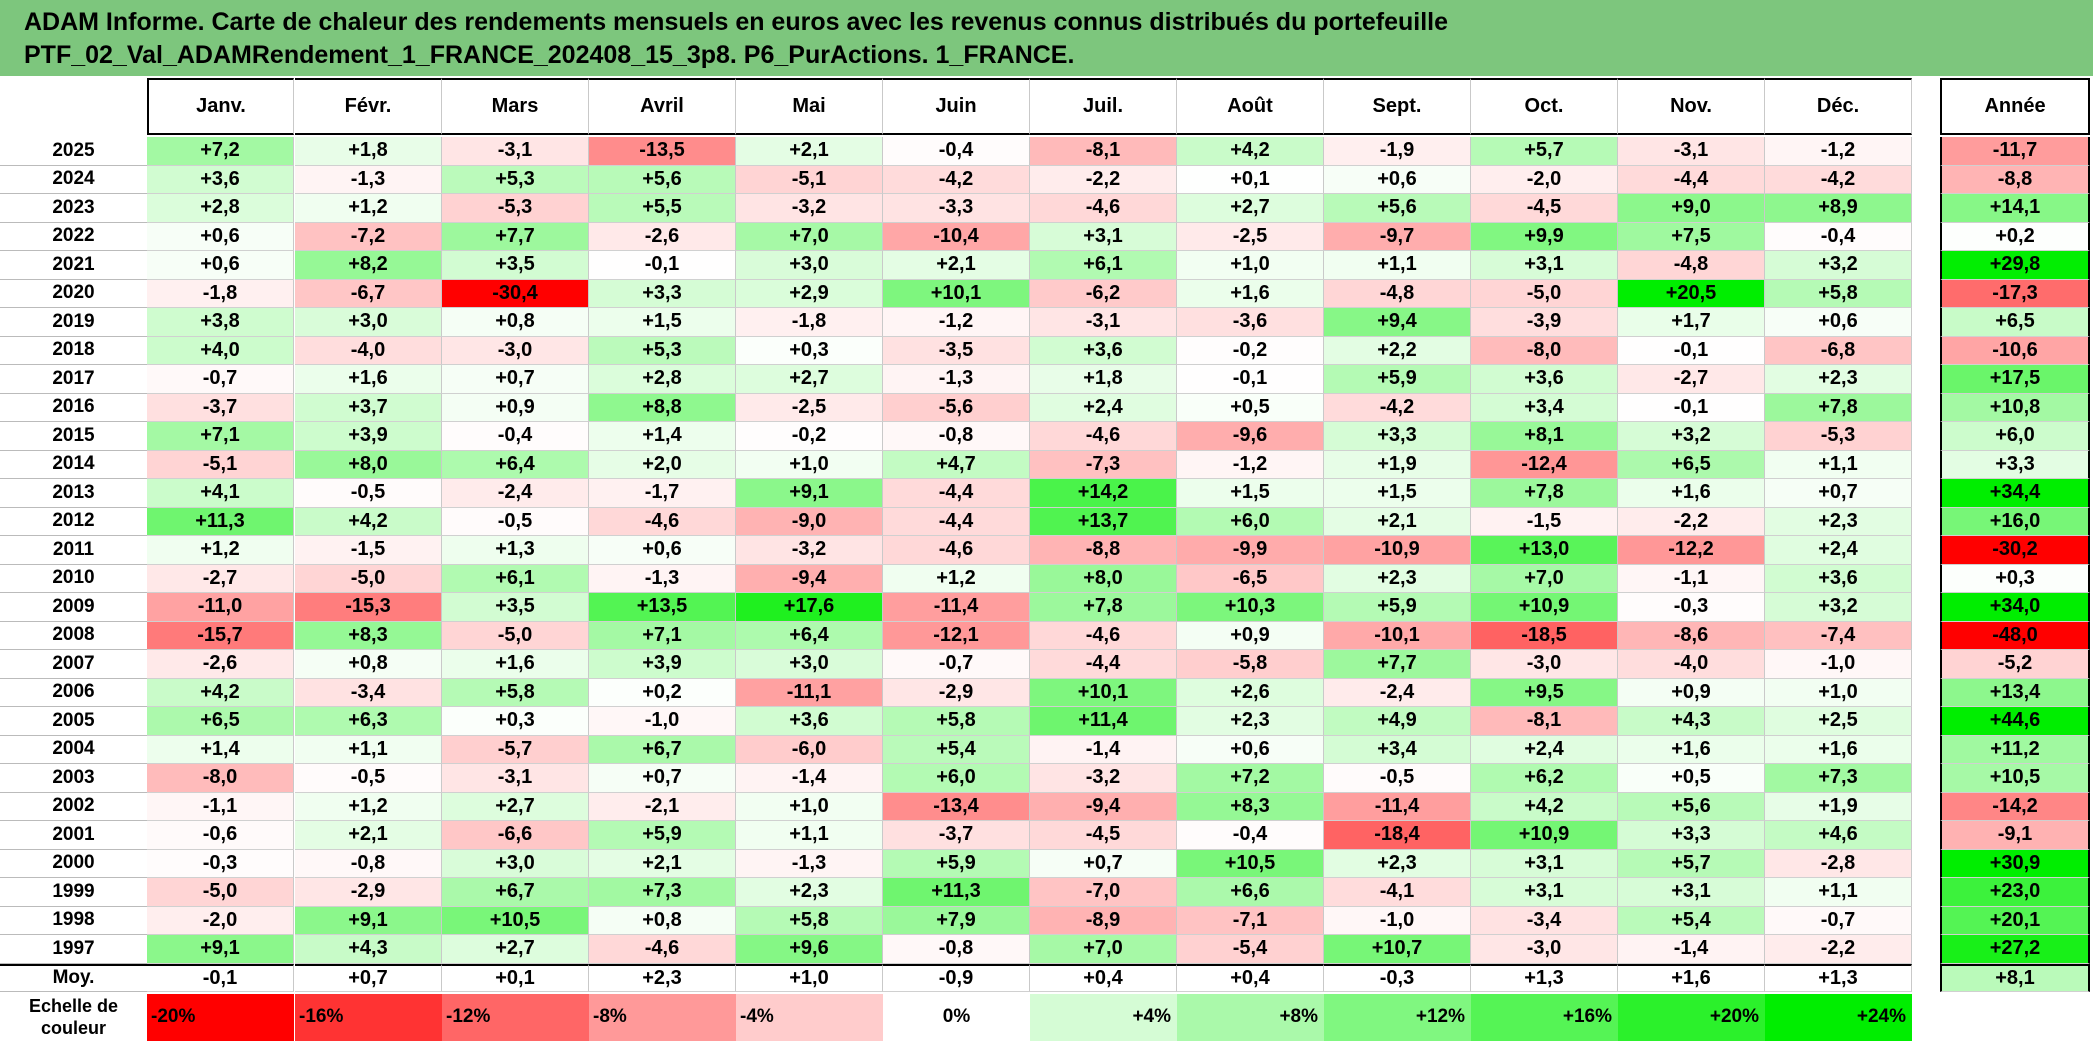  I want to click on heatmap-cell: +10,9, so click(1544, 835).